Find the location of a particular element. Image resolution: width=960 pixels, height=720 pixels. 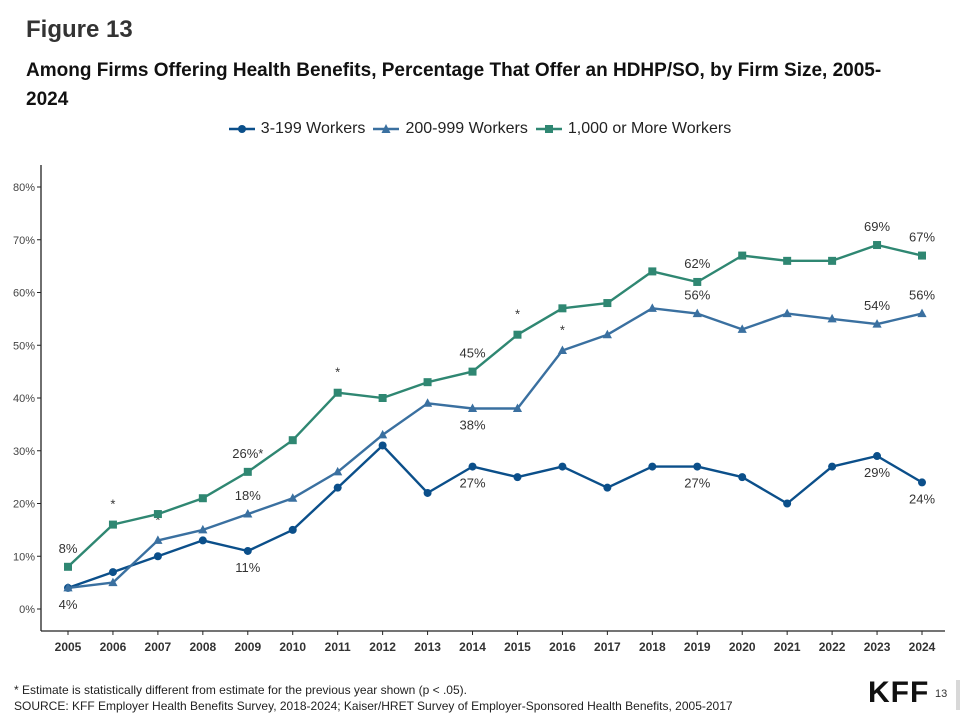

x-tick-label: 2018 is located at coordinates (652, 647).